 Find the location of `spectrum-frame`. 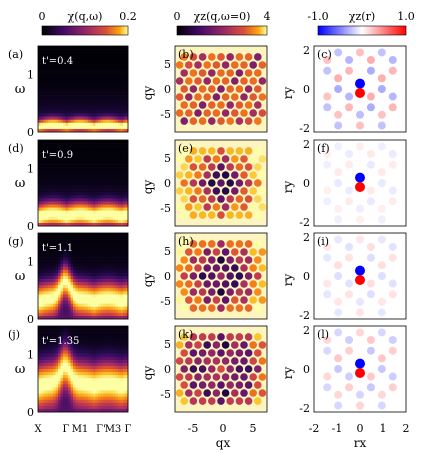

spectrum-frame is located at coordinates (83, 183).